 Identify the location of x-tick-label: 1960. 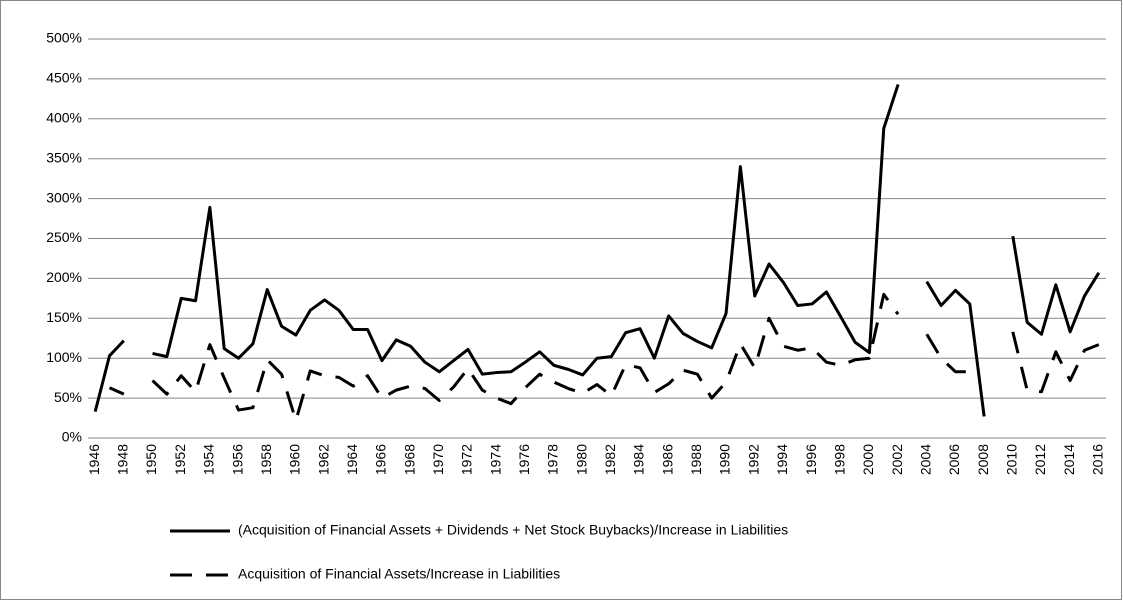
(295, 459).